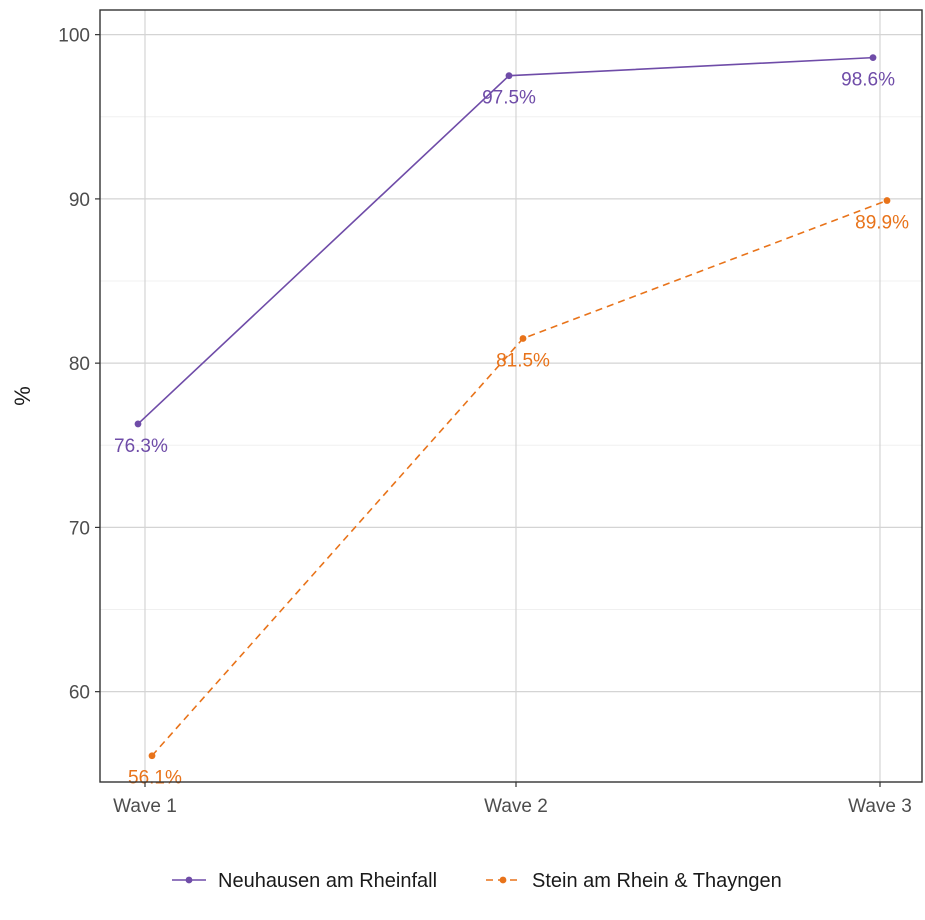 The height and width of the screenshot is (920, 925). What do you see at coordinates (145, 806) in the screenshot?
I see `x-tick-label: Wave 1` at bounding box center [145, 806].